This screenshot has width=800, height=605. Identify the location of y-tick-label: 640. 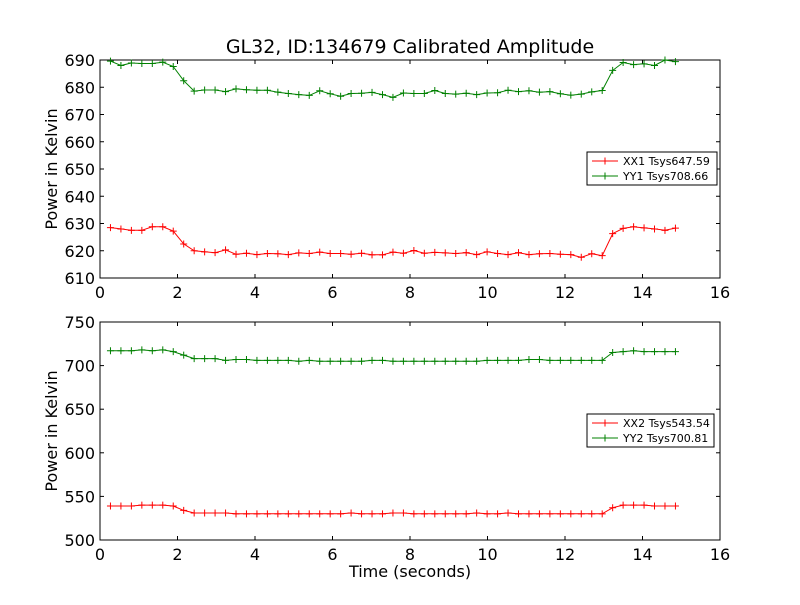
(79, 196).